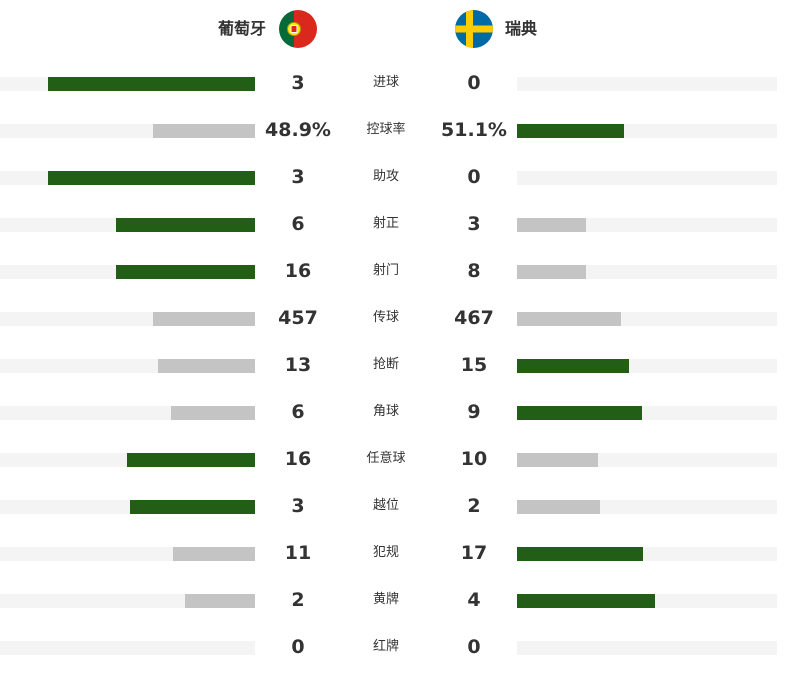 Image resolution: width=788 pixels, height=697 pixels. I want to click on stat-row: 3 助攻 0, so click(394, 185).